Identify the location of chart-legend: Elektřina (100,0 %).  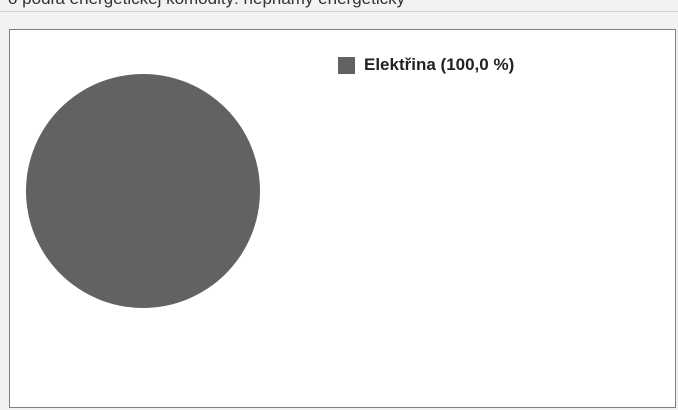
(426, 65).